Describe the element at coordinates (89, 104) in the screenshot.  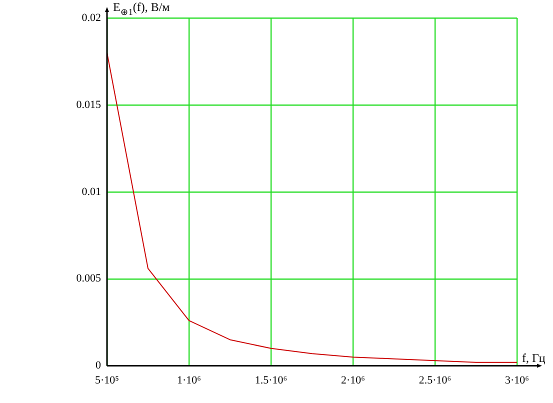
I see `y-tick-label: 0.015` at that location.